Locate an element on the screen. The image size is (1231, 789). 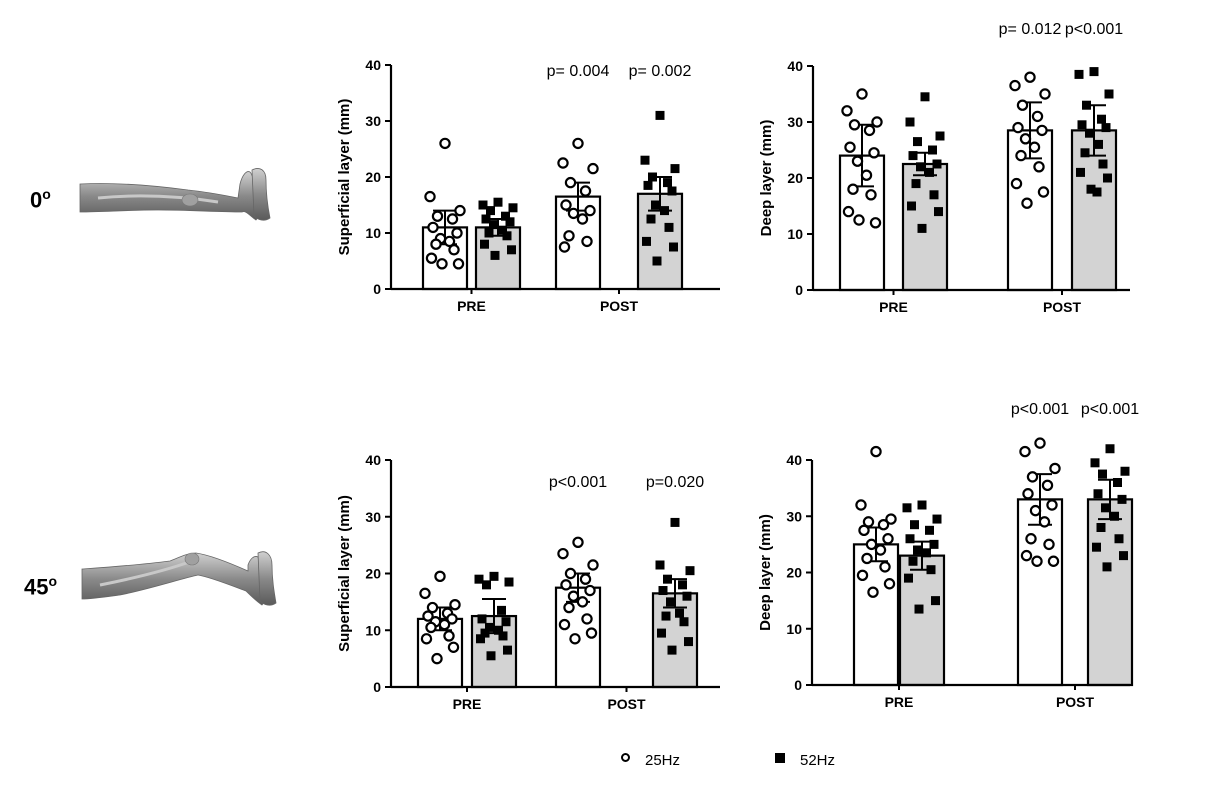
y-axis-label: Superficial layer (mm) is located at coordinates (344, 573).